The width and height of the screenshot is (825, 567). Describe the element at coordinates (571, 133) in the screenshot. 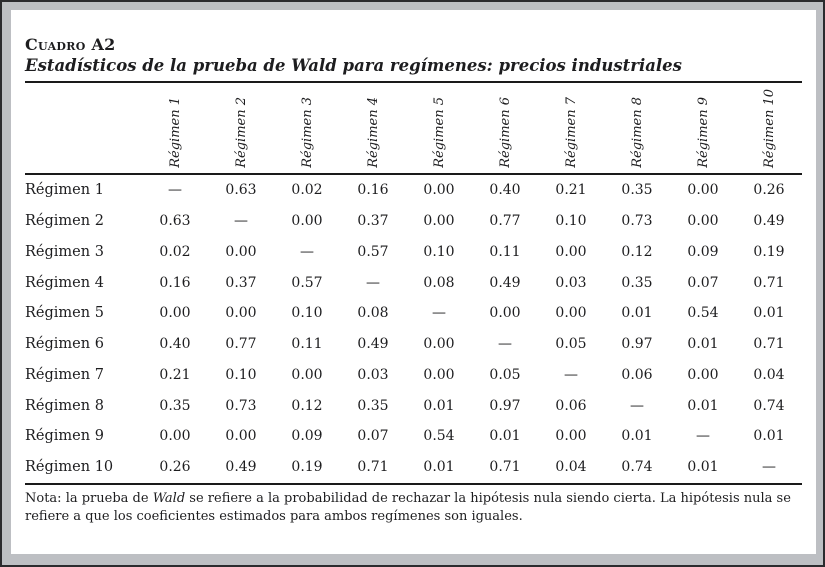

I see `column-header-label: Régimen 7` at that location.